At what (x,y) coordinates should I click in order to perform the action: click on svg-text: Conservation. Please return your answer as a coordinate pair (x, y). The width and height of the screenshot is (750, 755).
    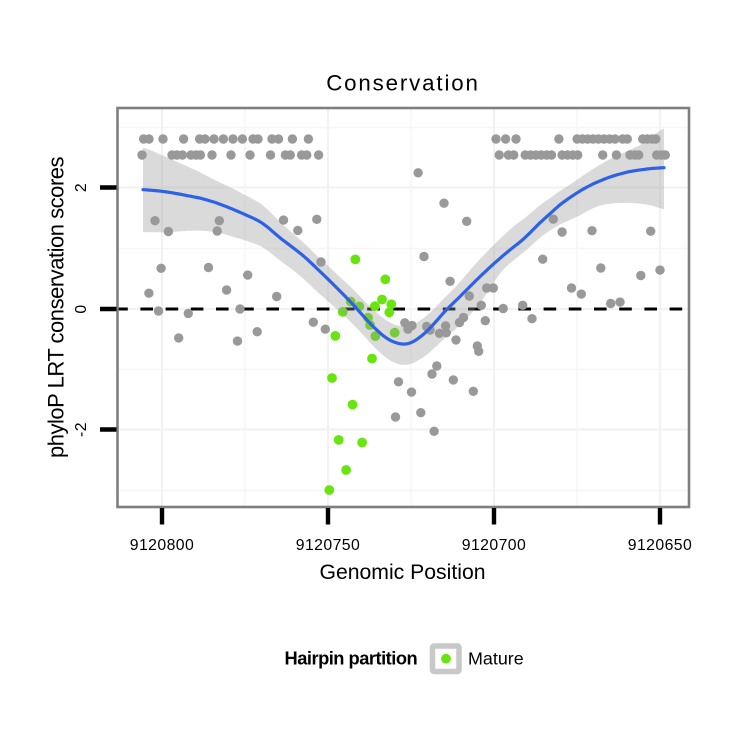
    Looking at the image, I should click on (403, 83).